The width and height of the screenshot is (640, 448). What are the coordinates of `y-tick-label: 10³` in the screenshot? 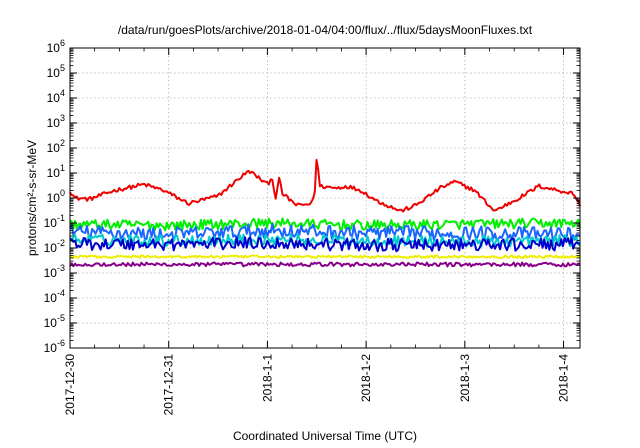 It's located at (56, 121).